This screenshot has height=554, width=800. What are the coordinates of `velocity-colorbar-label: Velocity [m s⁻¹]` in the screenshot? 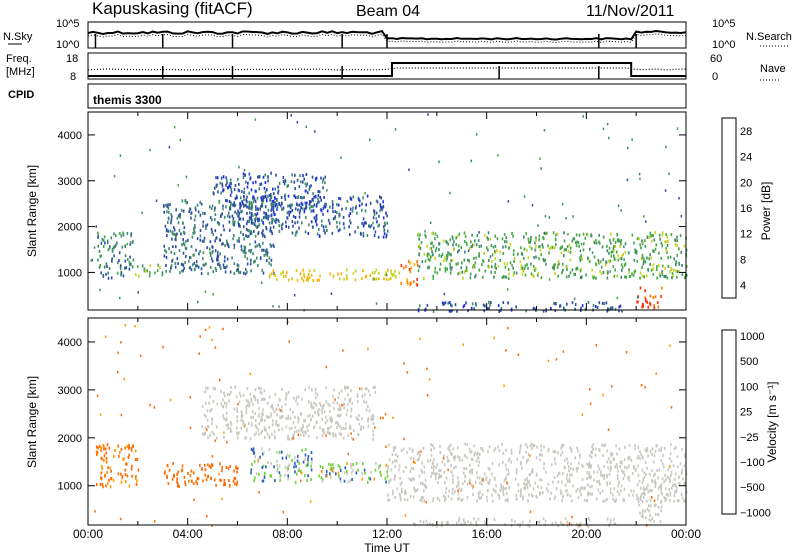 It's located at (772, 421).